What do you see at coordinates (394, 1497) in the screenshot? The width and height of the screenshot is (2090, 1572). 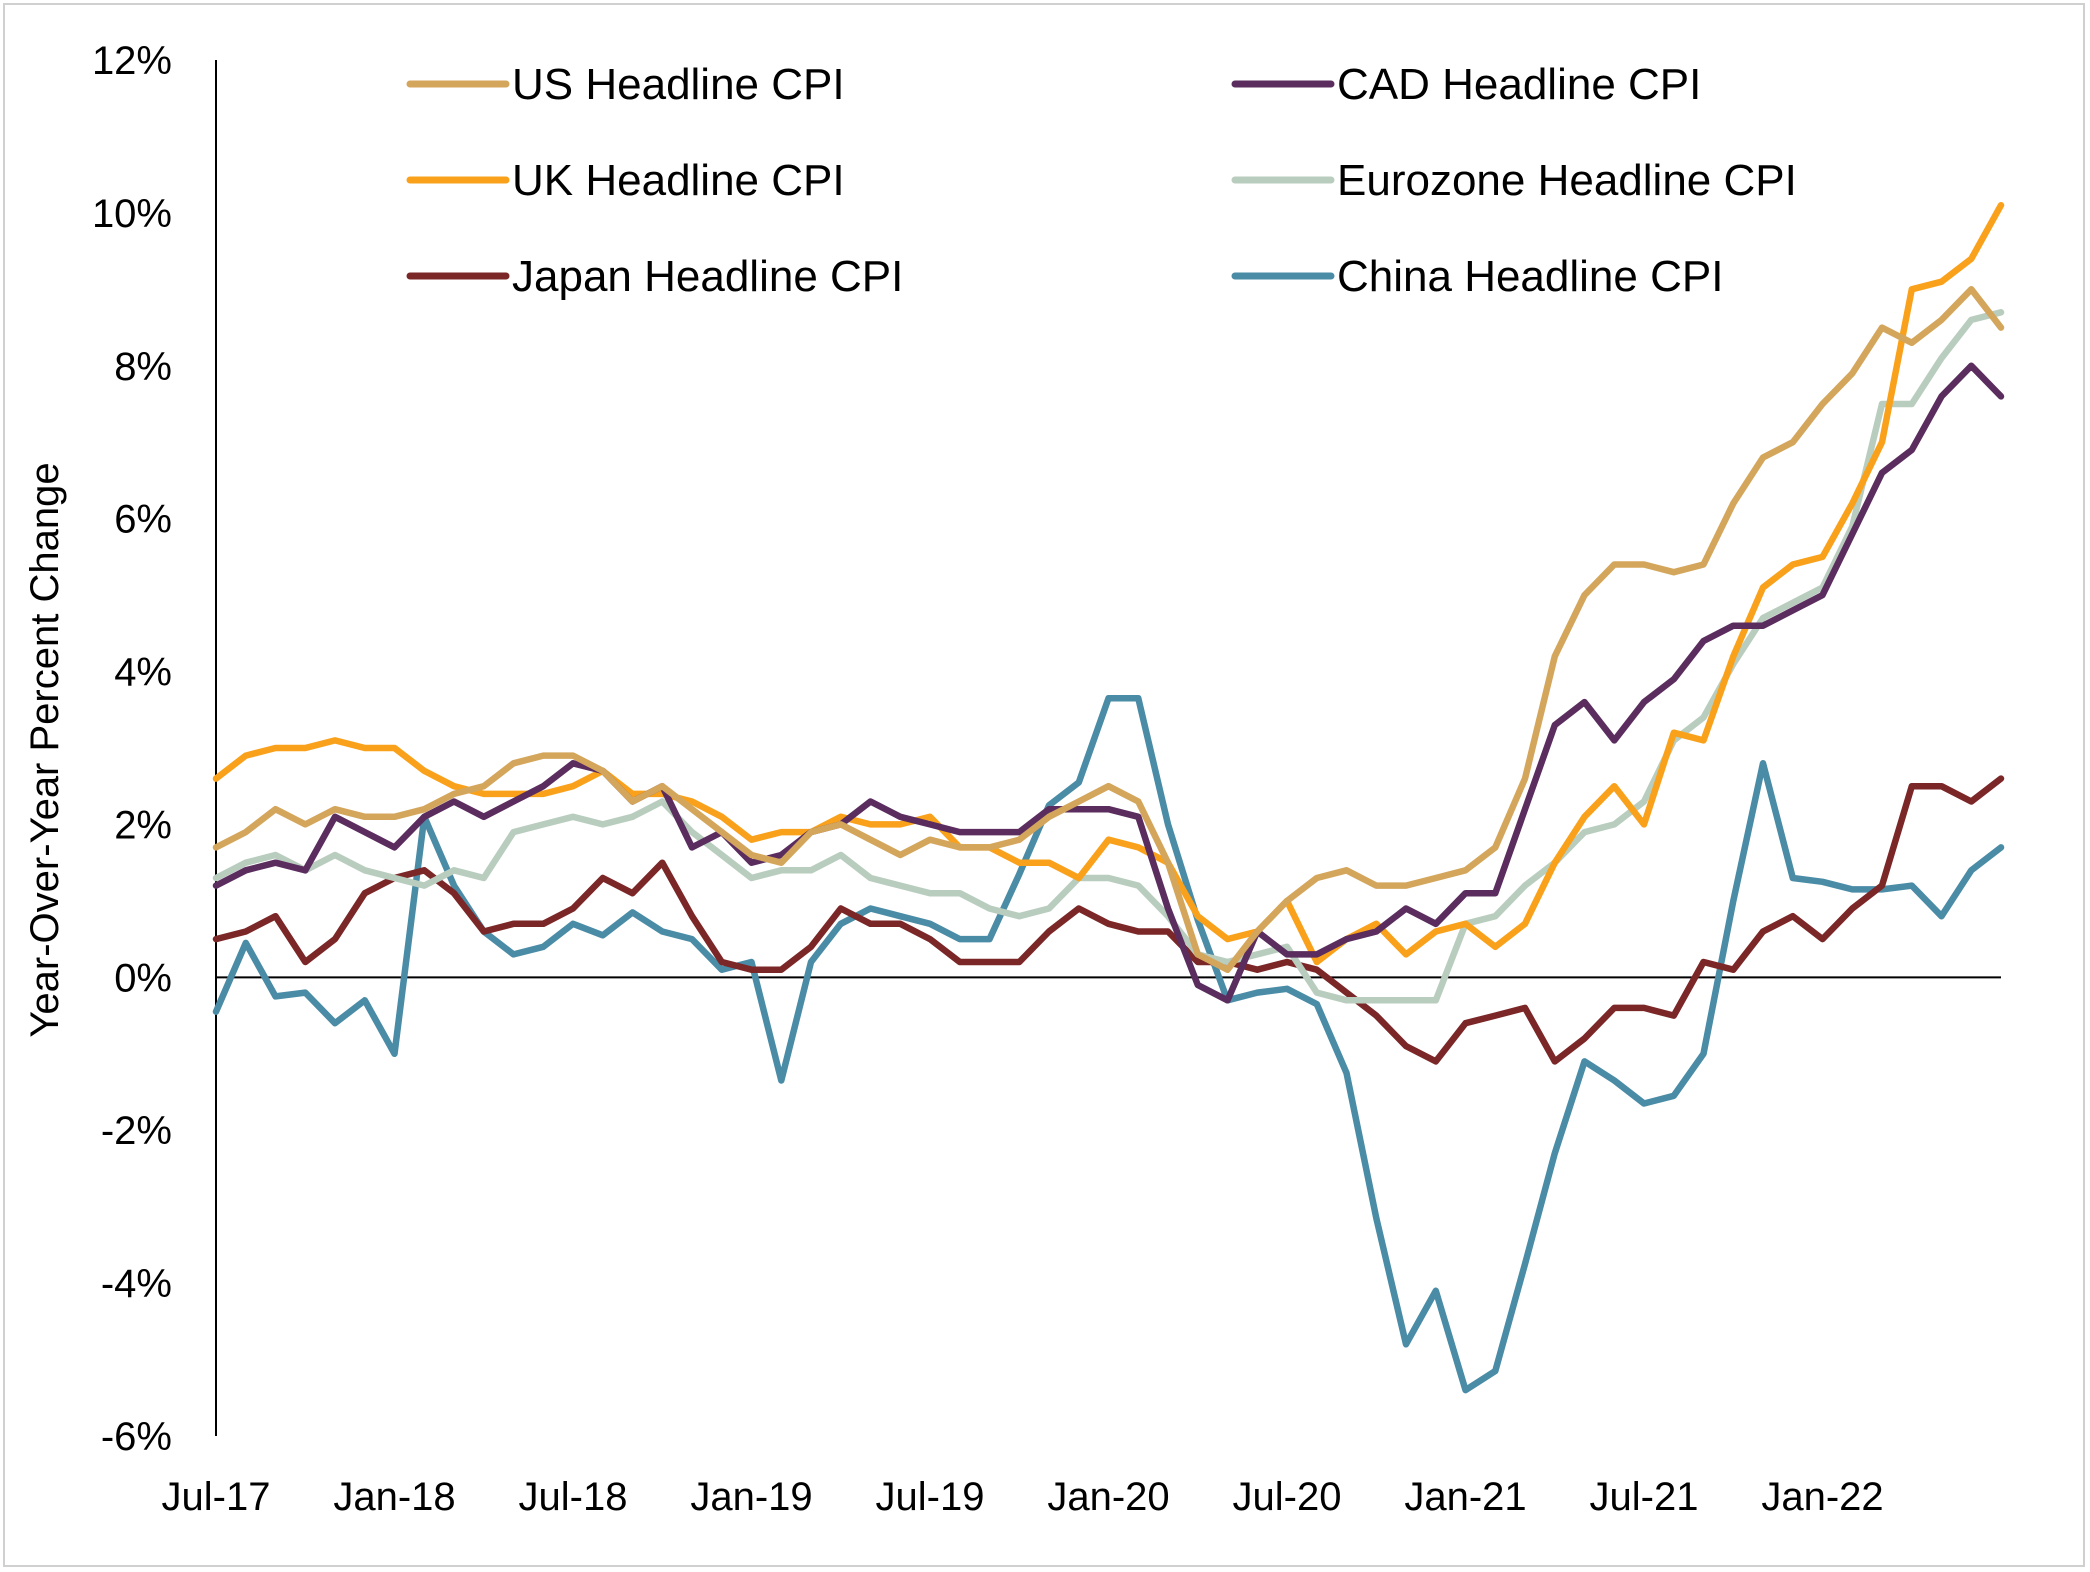 I see `x-tick-label: Jan-18` at bounding box center [394, 1497].